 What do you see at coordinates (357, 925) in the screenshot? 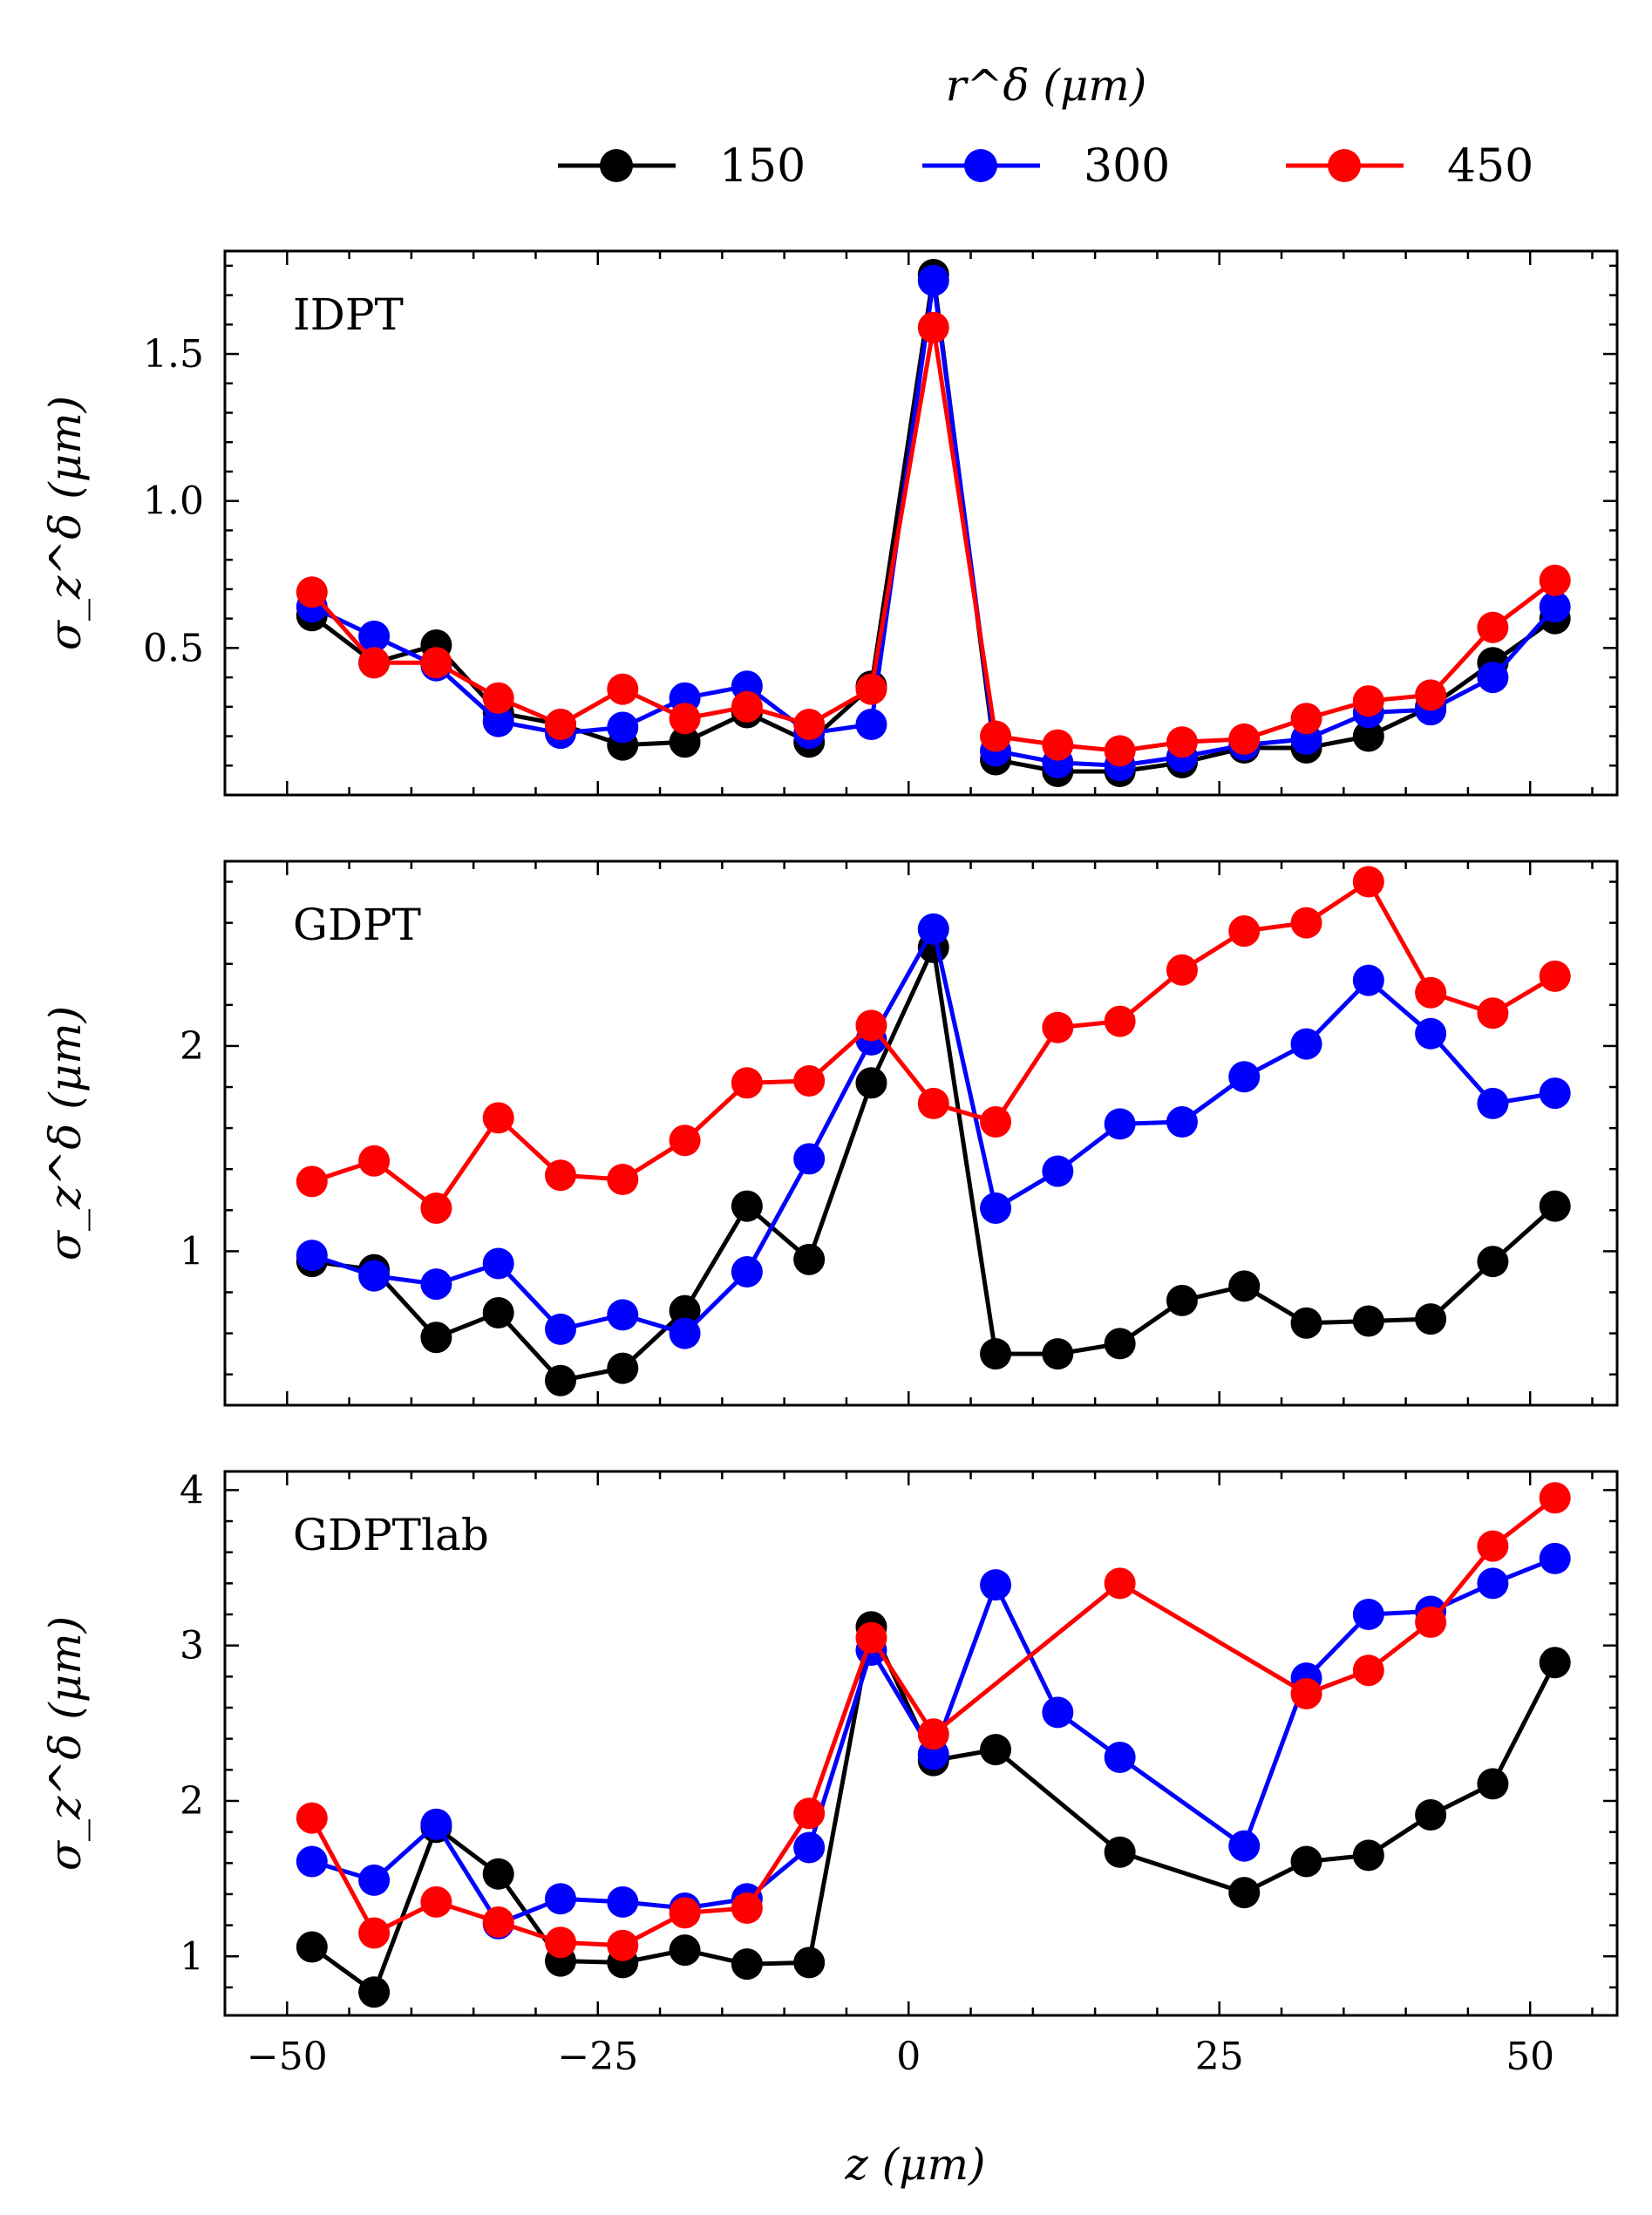
I see `panel-label: GDPT` at bounding box center [357, 925].